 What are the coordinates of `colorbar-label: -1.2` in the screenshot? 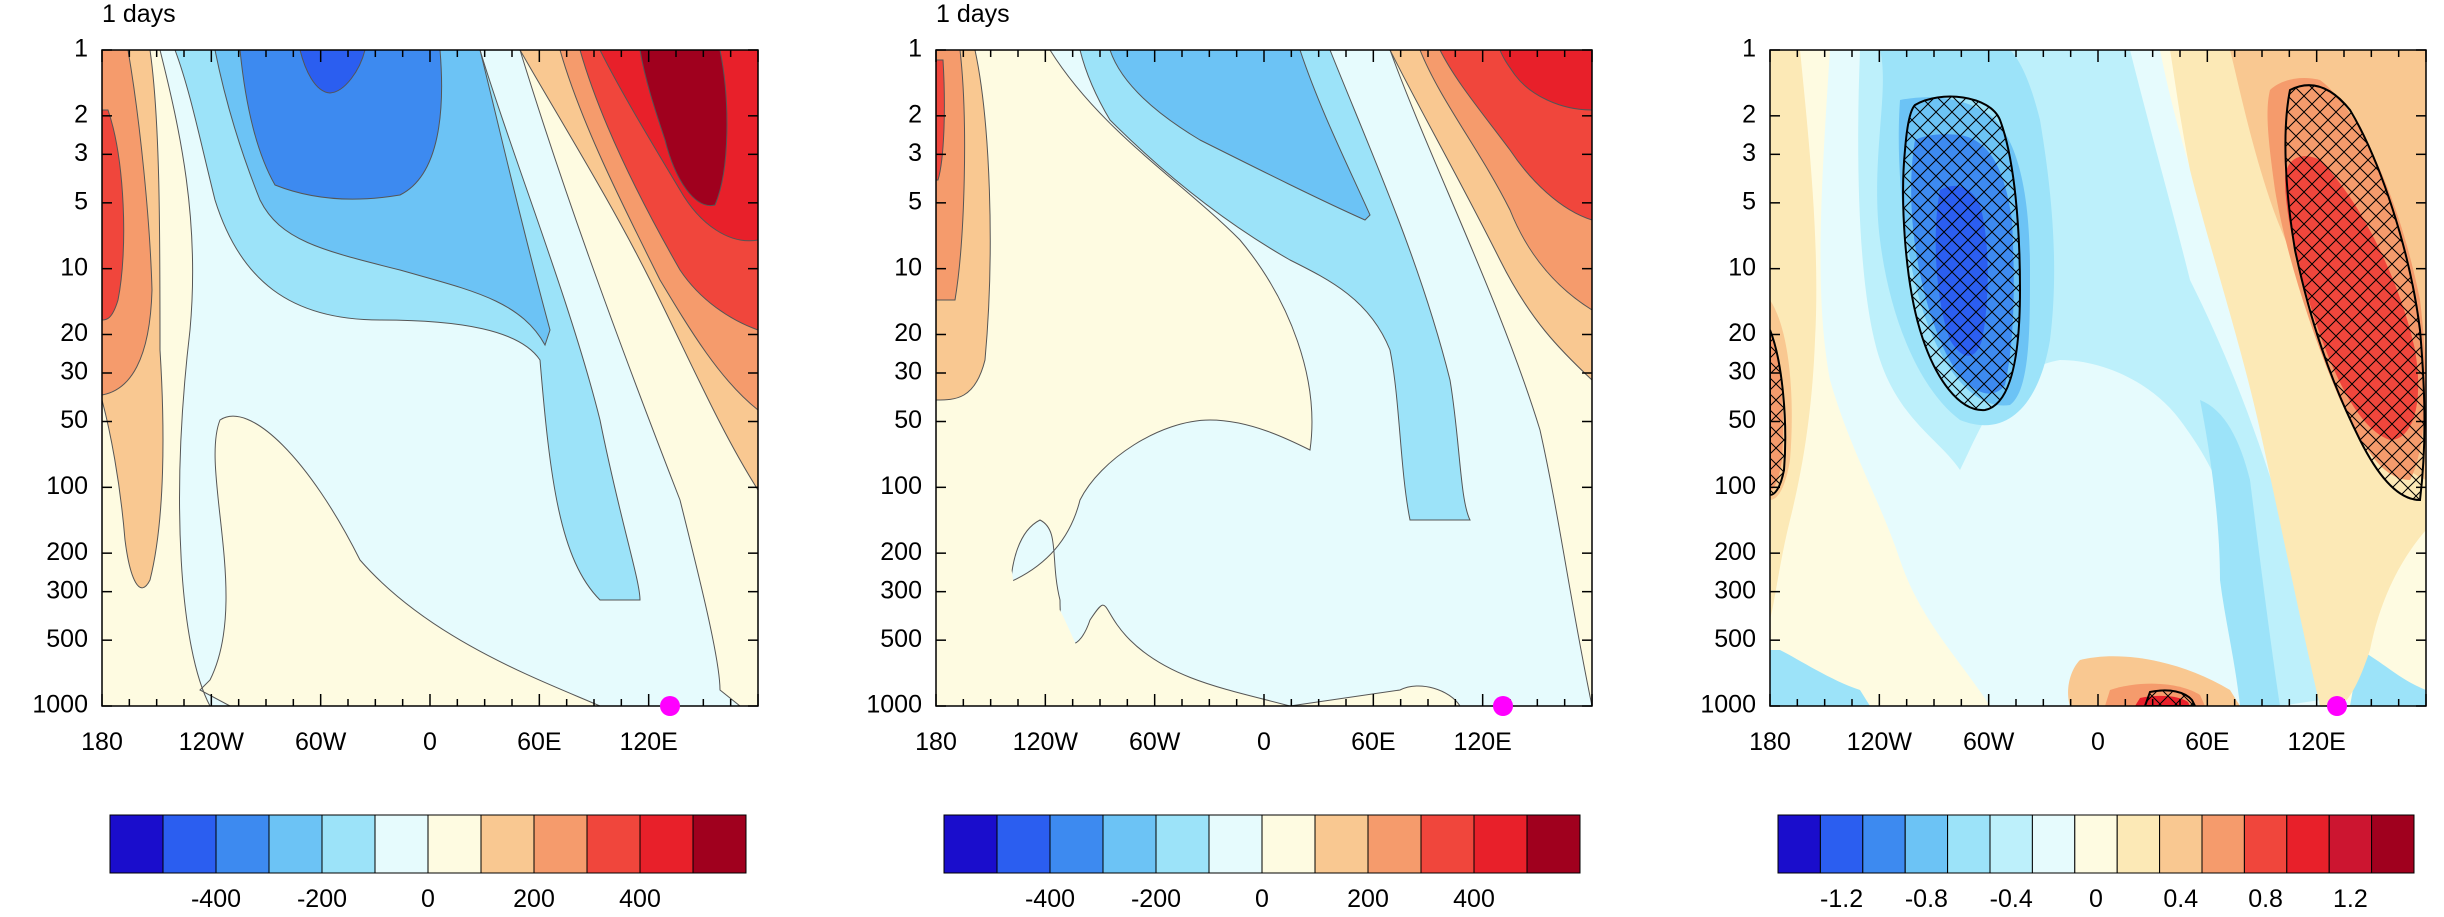 It's located at (1841, 899).